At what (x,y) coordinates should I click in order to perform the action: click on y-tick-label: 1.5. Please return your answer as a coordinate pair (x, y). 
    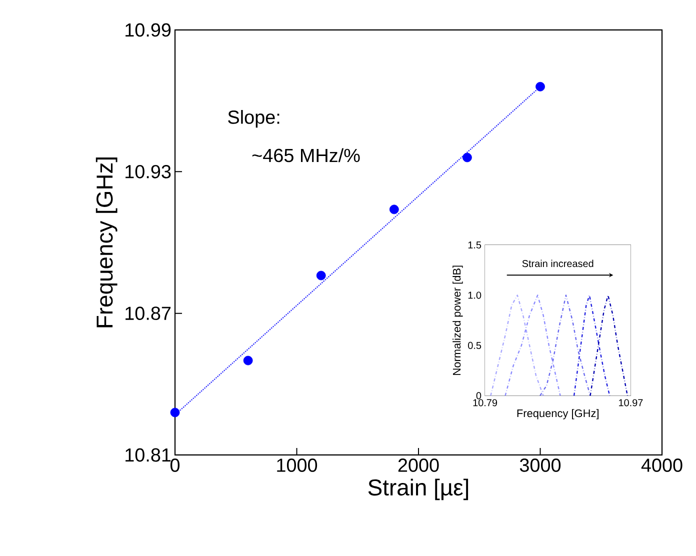
    Looking at the image, I should click on (475, 245).